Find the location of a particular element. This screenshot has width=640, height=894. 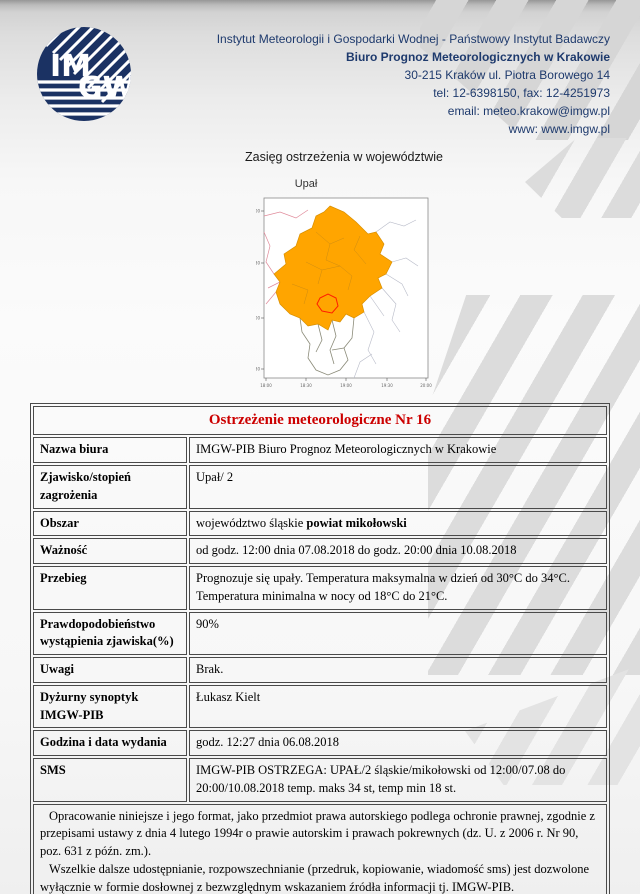

phone-fax: tel: 12-6398150, fax: 12-4251973 is located at coordinates (521, 93).